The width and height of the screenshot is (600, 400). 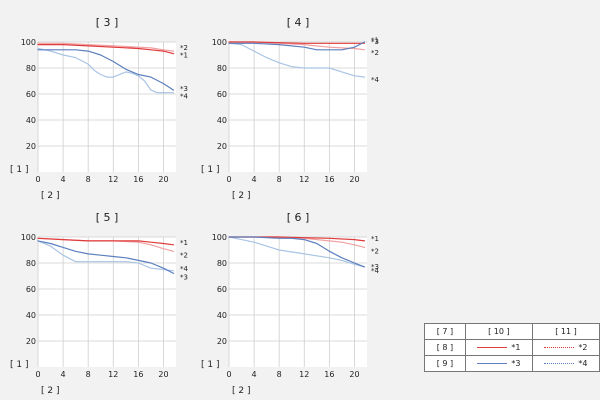 I want to click on solid-blue-line-swatch, so click(x=492, y=363).